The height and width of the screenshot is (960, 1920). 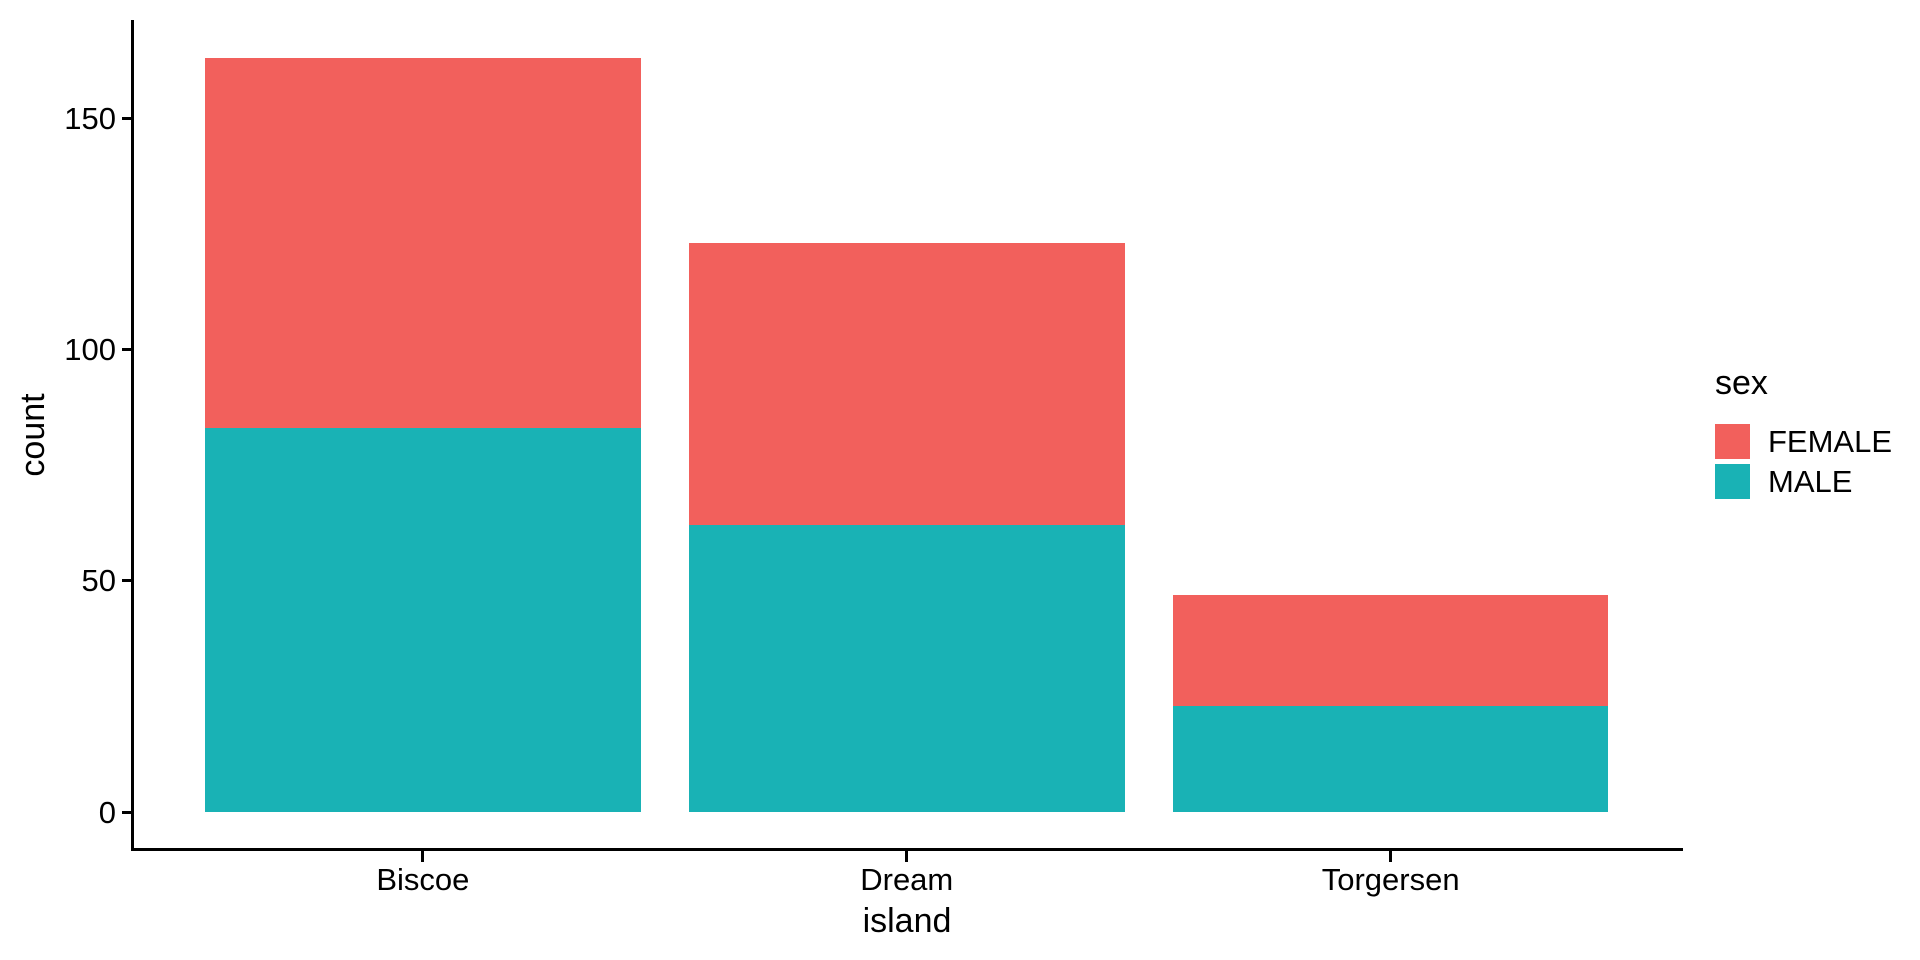 What do you see at coordinates (1732, 481) in the screenshot?
I see `legend-swatch-male` at bounding box center [1732, 481].